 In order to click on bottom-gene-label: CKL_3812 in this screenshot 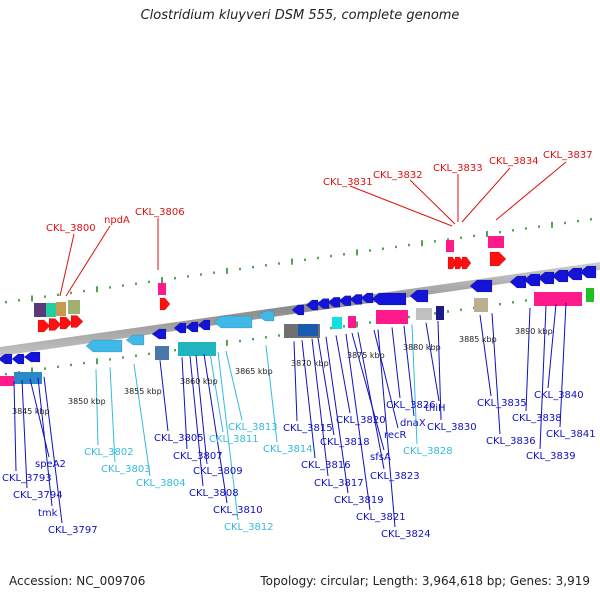, I will do `click(249, 527)`.